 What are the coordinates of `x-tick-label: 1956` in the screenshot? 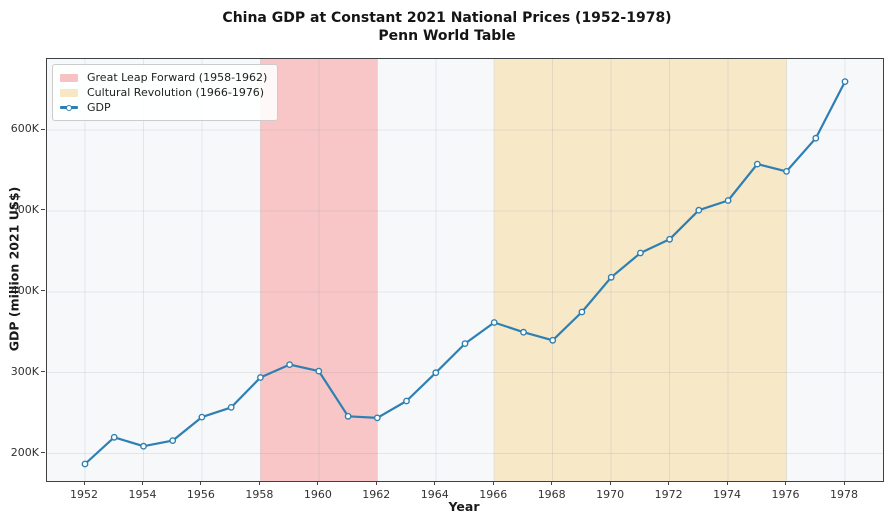 It's located at (200, 494).